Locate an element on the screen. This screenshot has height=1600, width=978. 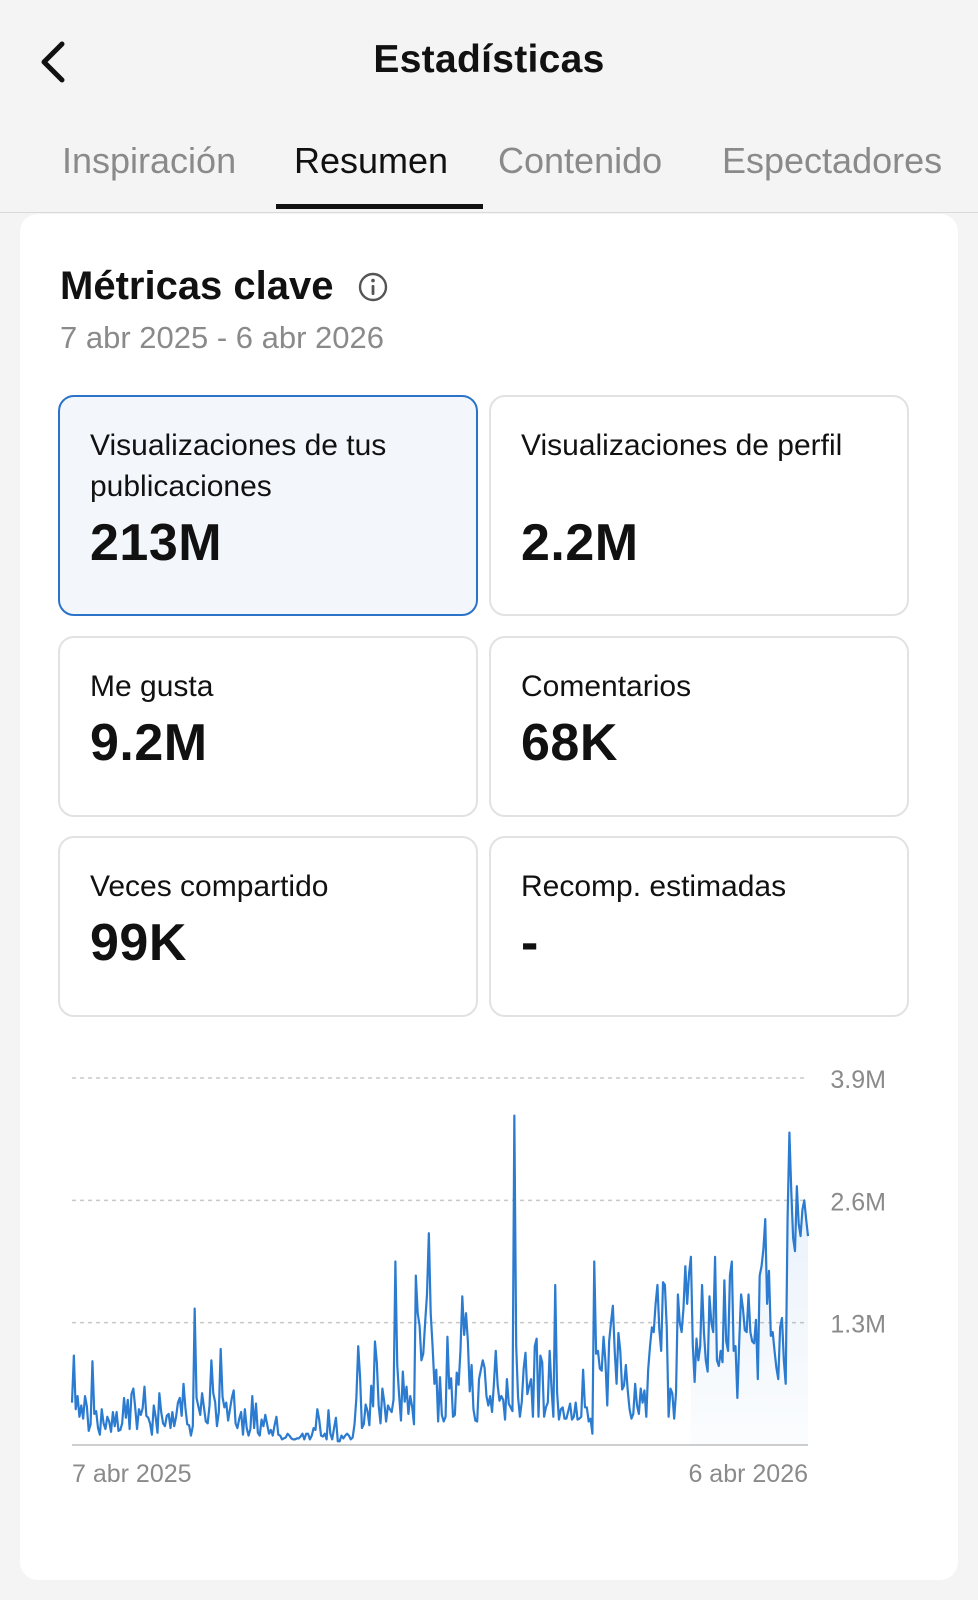
tab-fade is located at coordinates (963, 167).